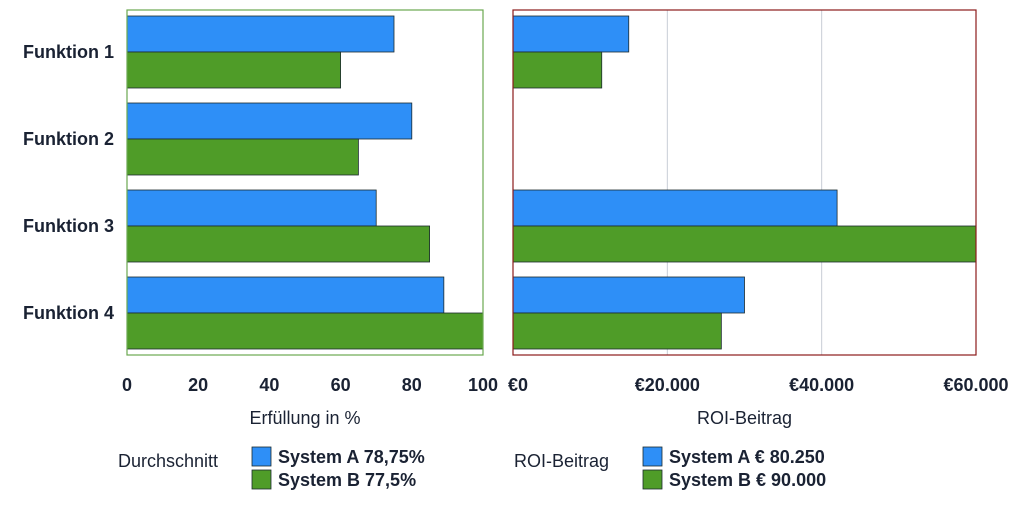 Image resolution: width=1024 pixels, height=508 pixels. What do you see at coordinates (269, 385) in the screenshot?
I see `tick-label: 40` at bounding box center [269, 385].